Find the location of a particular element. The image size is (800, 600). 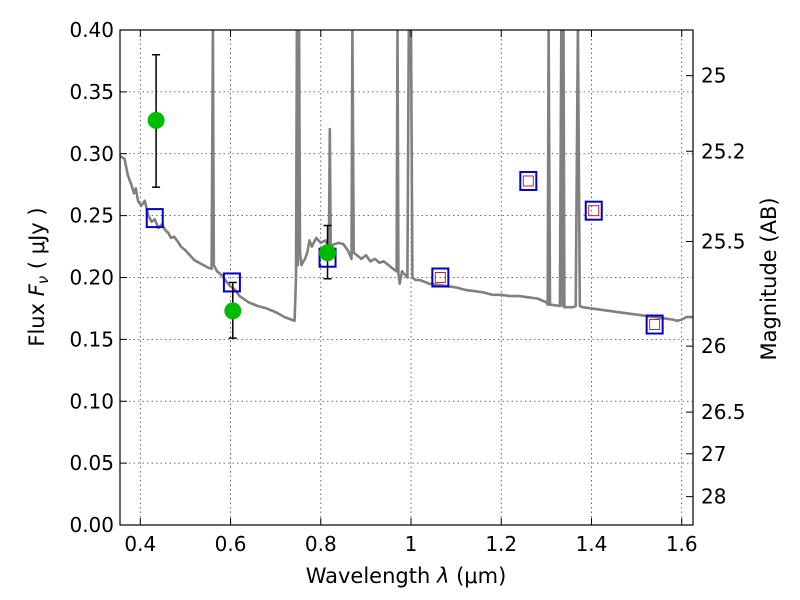

x-tick-label: 1.6 is located at coordinates (682, 544).